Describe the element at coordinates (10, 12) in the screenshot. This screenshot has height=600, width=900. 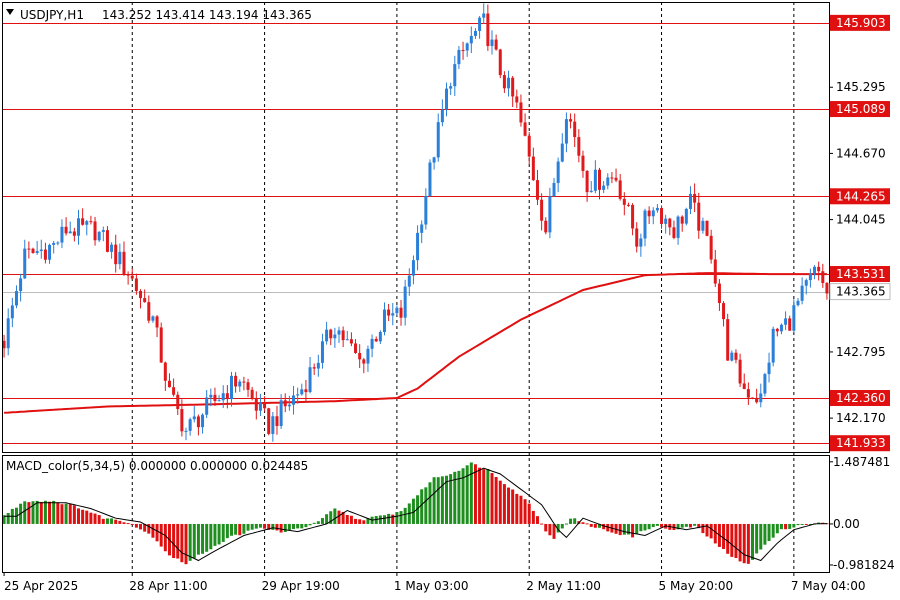
I see `collapse-triangle-icon` at that location.